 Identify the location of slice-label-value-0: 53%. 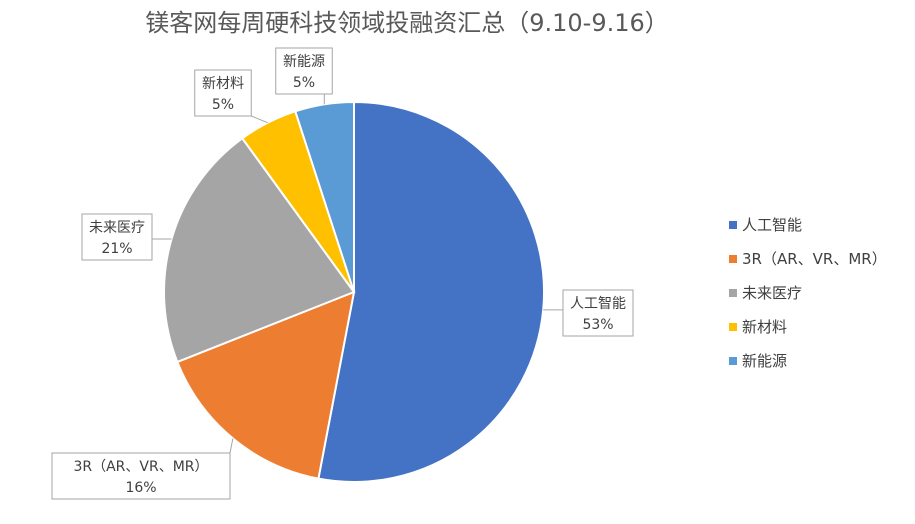
(597, 325).